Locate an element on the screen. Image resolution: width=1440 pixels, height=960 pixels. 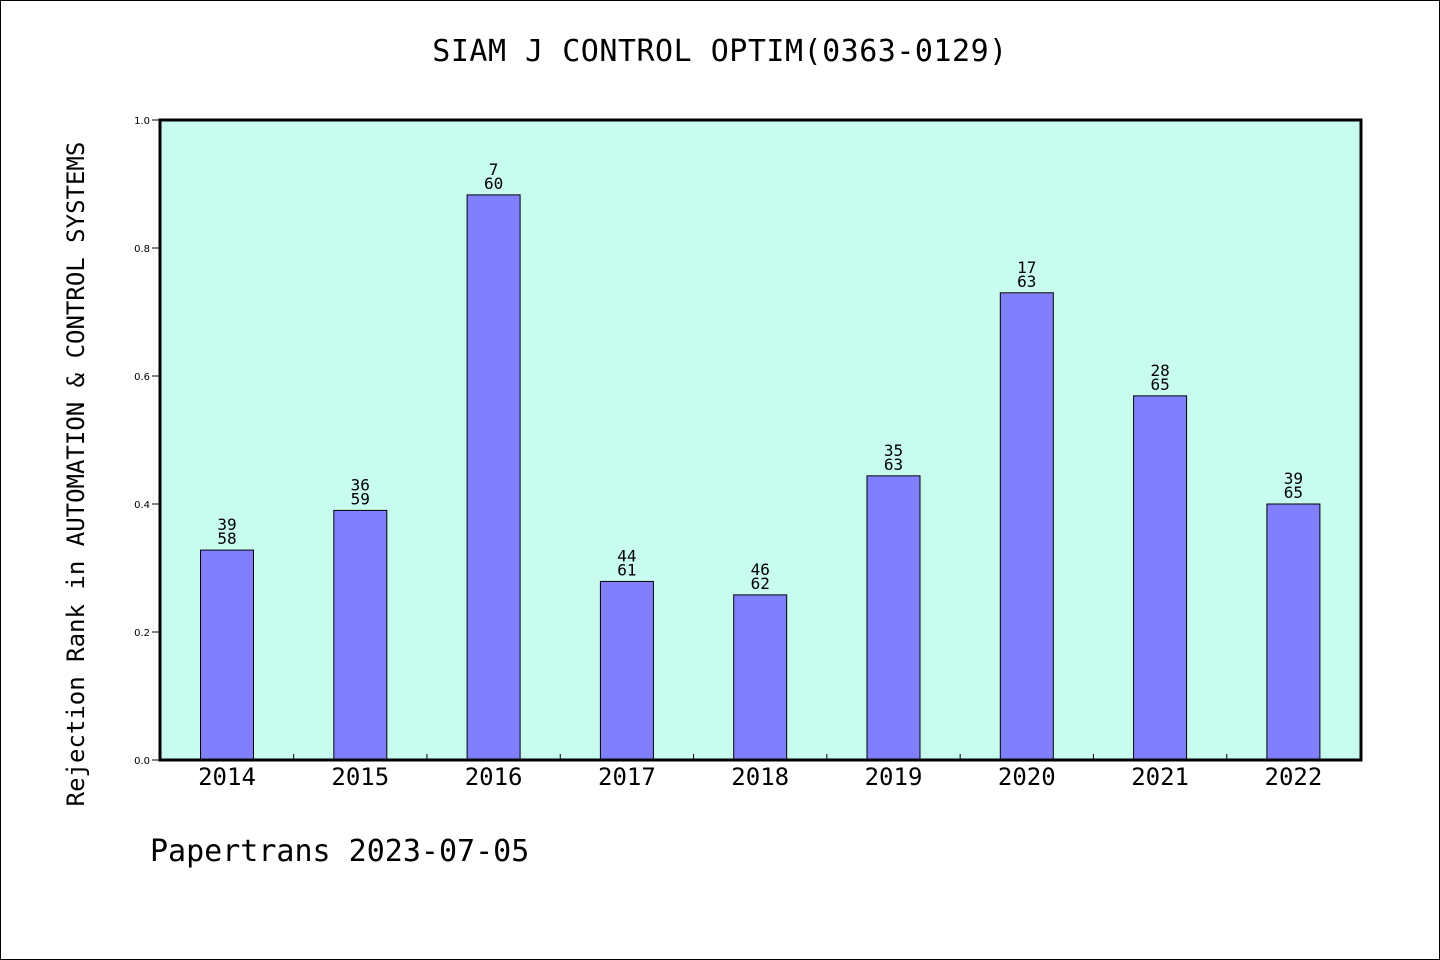
x-tick-label: 2017 is located at coordinates (627, 777).